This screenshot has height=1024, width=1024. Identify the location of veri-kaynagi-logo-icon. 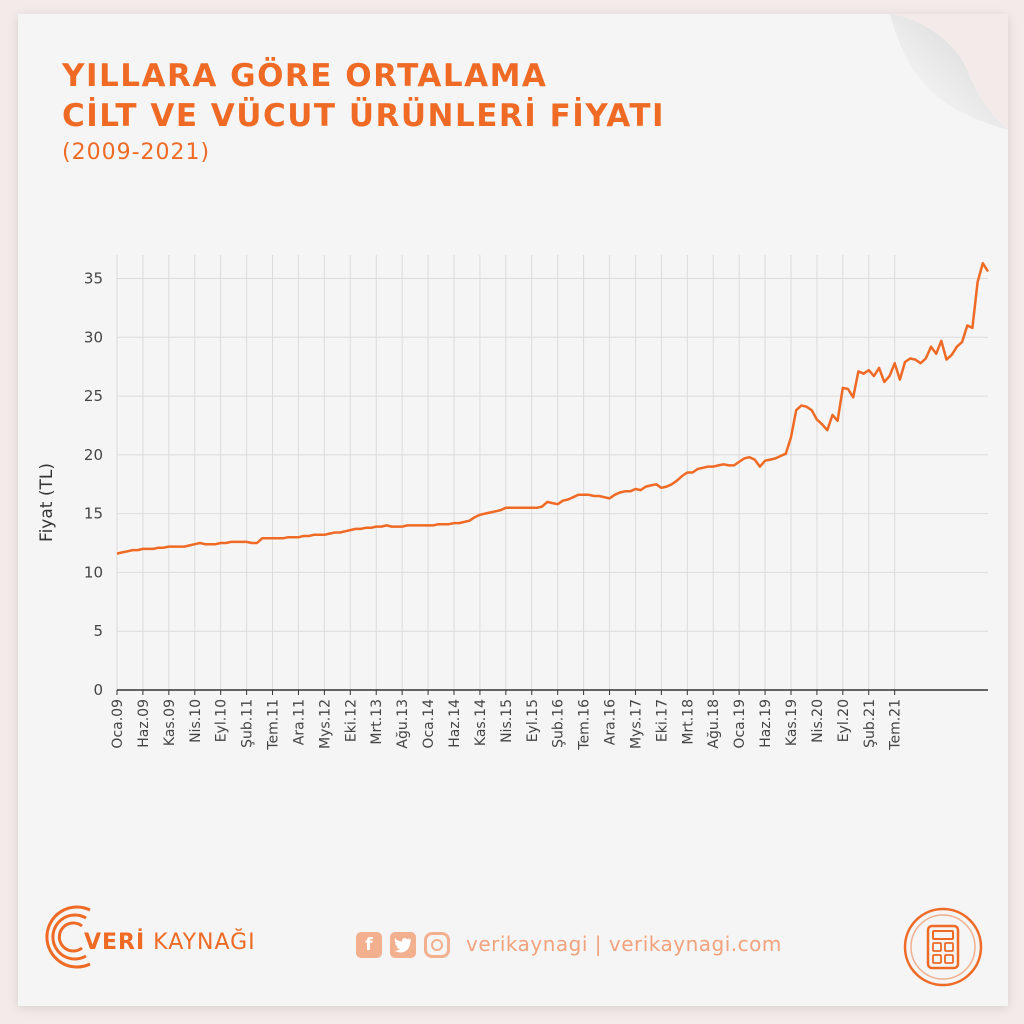
(68, 937).